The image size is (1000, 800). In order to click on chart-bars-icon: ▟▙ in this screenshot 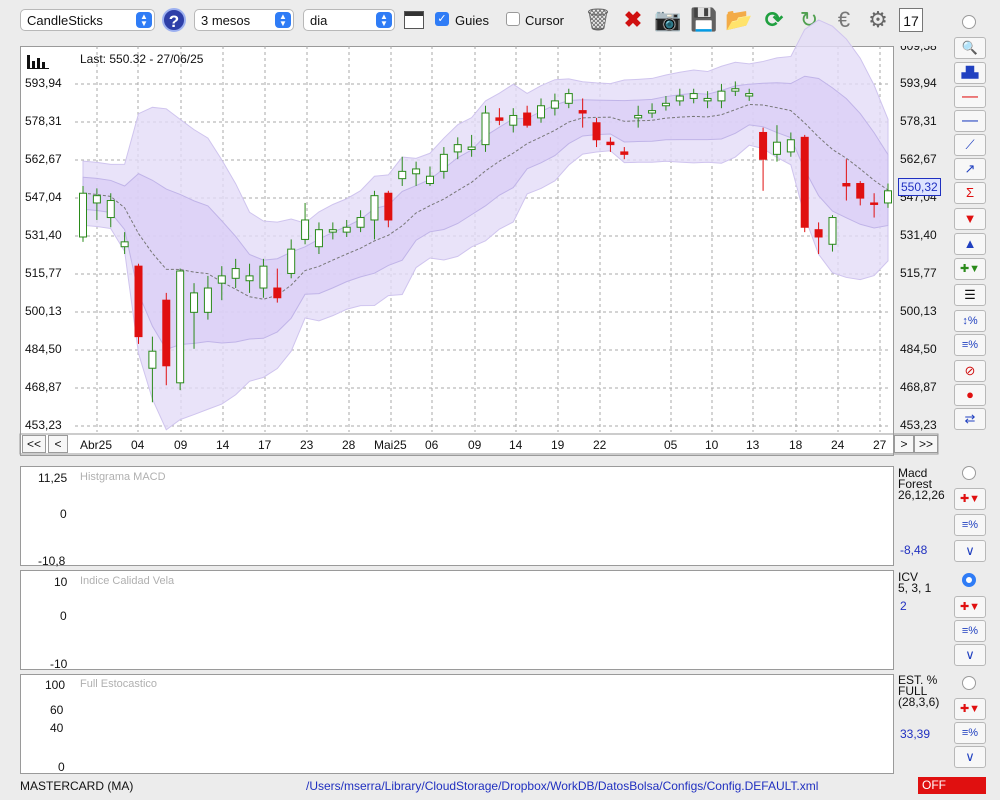, I will do `click(970, 73)`.